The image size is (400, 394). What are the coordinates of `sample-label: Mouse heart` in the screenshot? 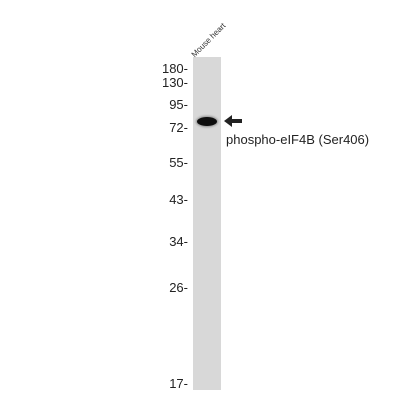 It's located at (208, 40).